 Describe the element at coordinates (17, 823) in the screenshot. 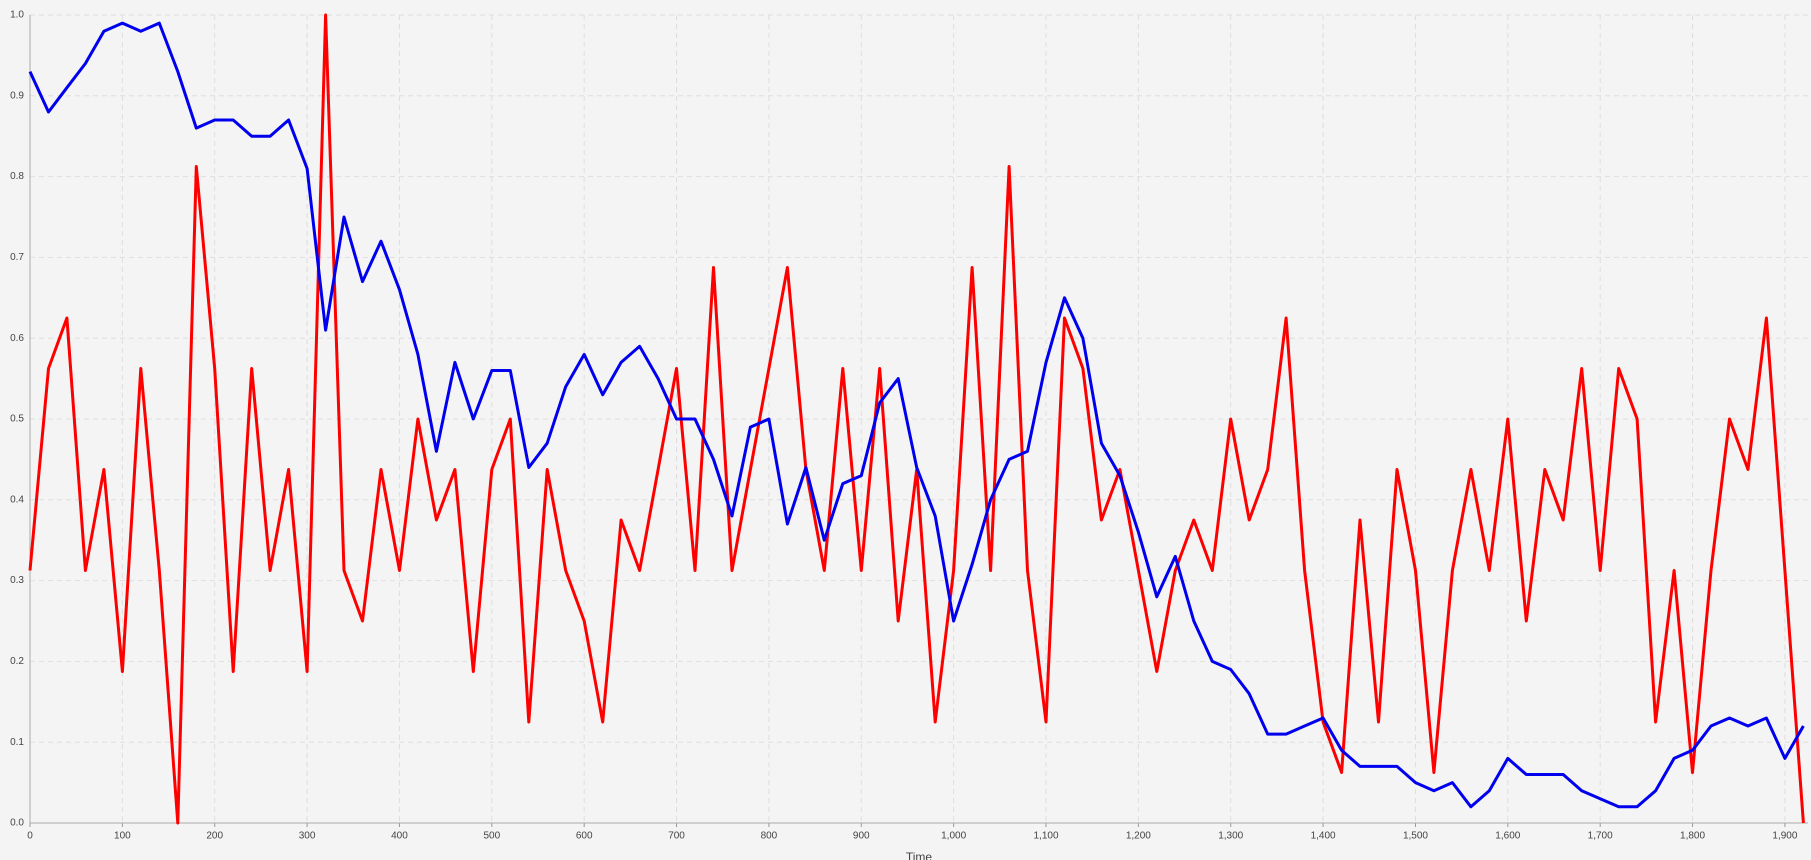

I see `y-tick-label: 0.0` at that location.